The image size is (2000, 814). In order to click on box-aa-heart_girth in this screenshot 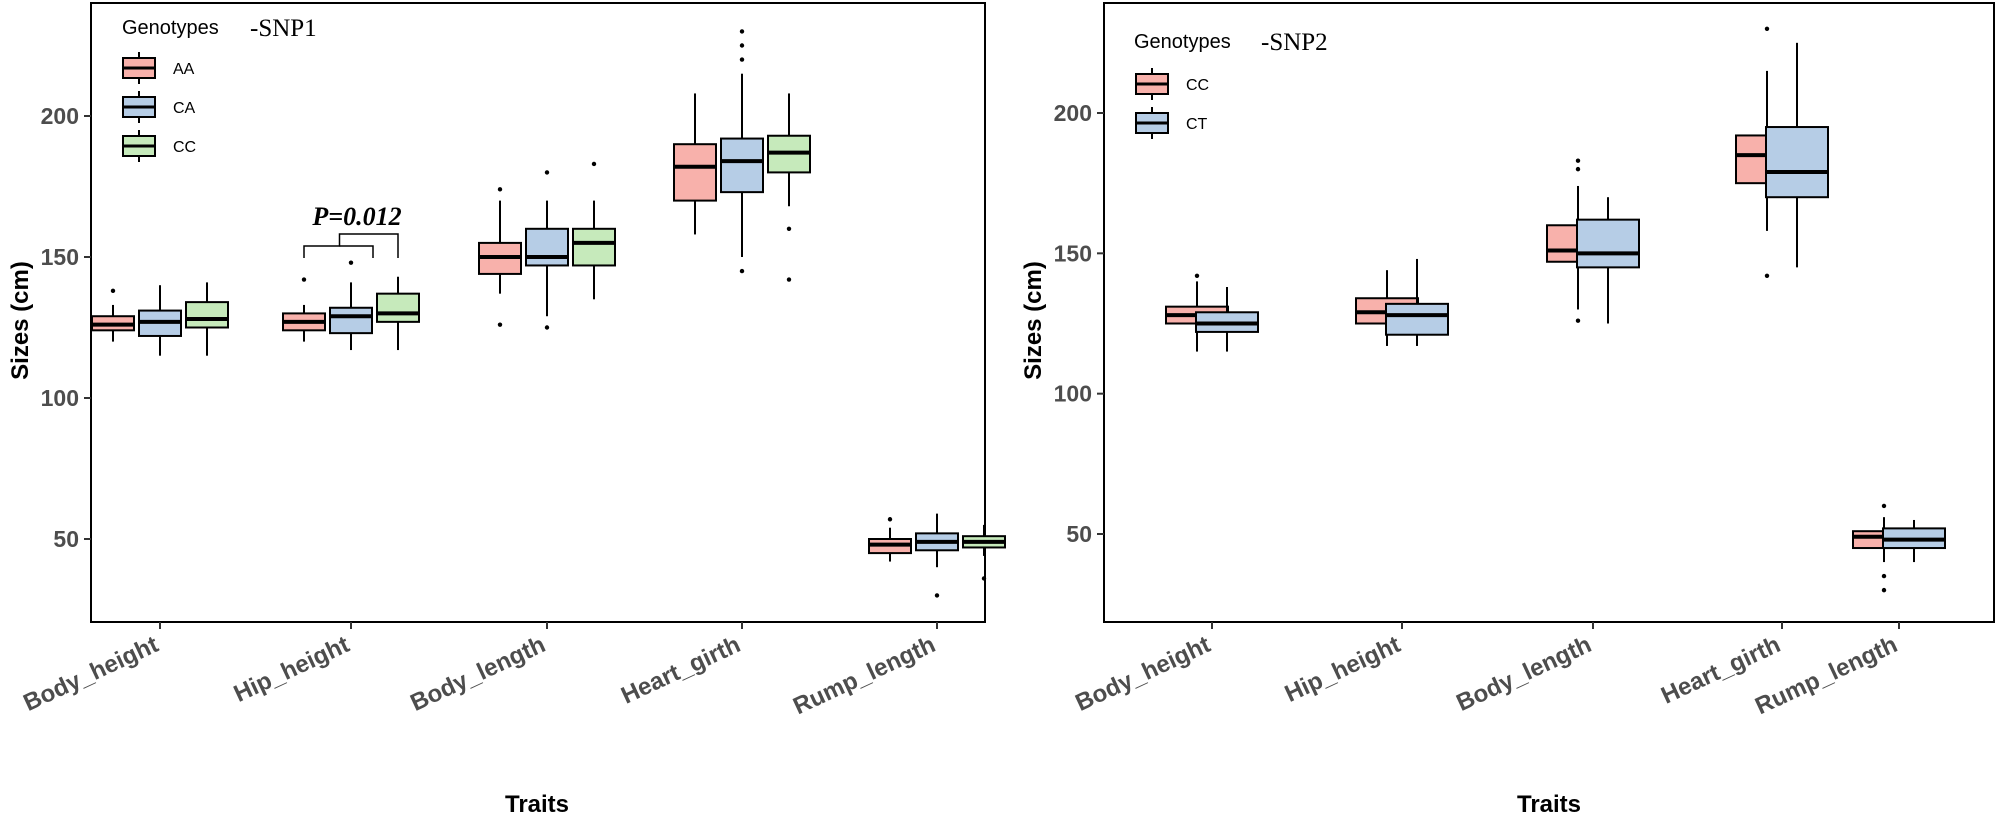, I will do `click(695, 164)`.